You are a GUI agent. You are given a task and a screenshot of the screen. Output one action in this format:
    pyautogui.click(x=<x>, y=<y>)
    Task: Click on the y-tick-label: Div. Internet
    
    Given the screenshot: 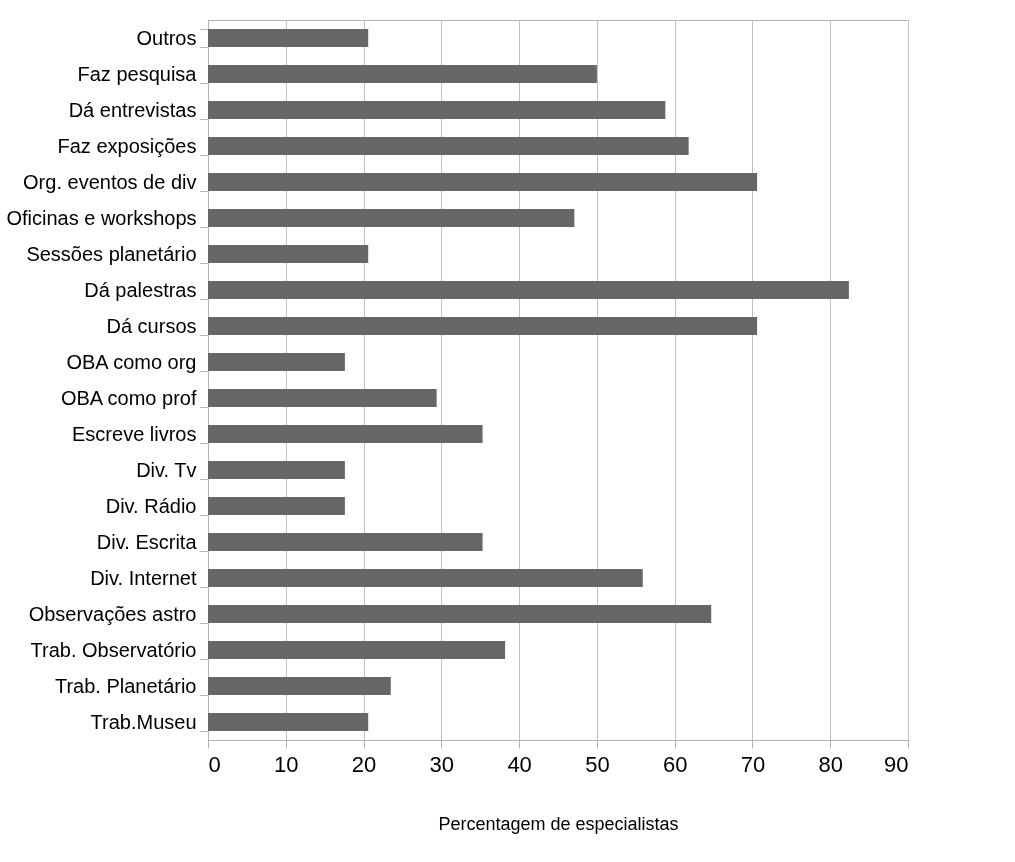 What is the action you would take?
    pyautogui.click(x=143, y=577)
    